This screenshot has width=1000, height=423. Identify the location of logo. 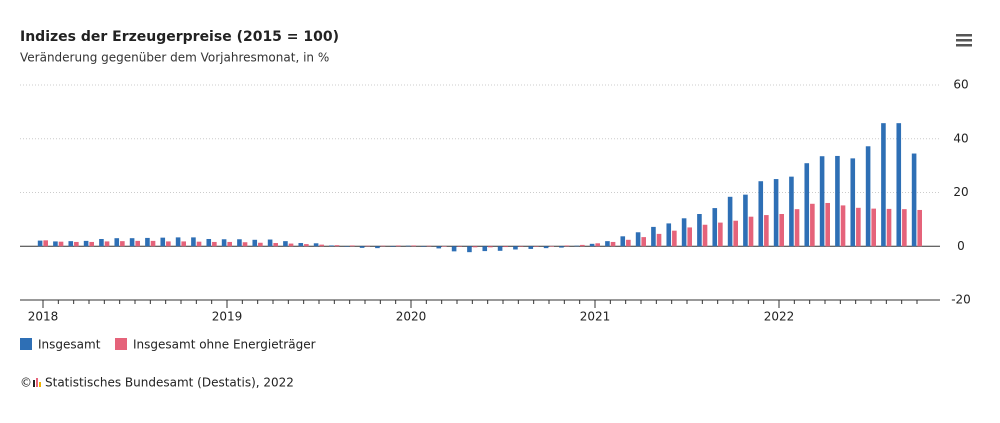
(37, 382).